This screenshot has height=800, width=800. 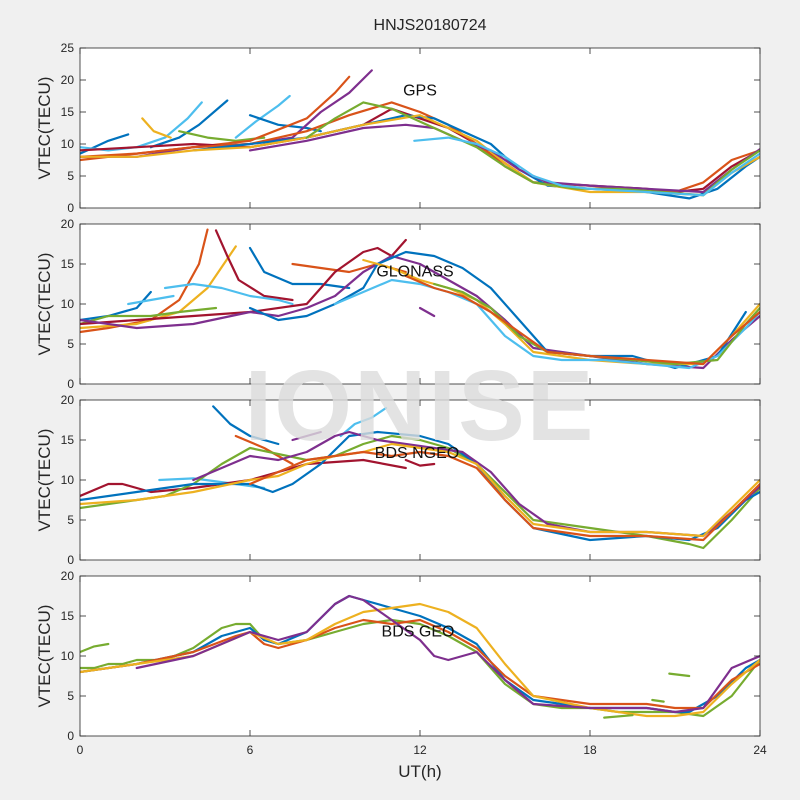 What do you see at coordinates (430, 25) in the screenshot?
I see `chart-title: HNJS20180724` at bounding box center [430, 25].